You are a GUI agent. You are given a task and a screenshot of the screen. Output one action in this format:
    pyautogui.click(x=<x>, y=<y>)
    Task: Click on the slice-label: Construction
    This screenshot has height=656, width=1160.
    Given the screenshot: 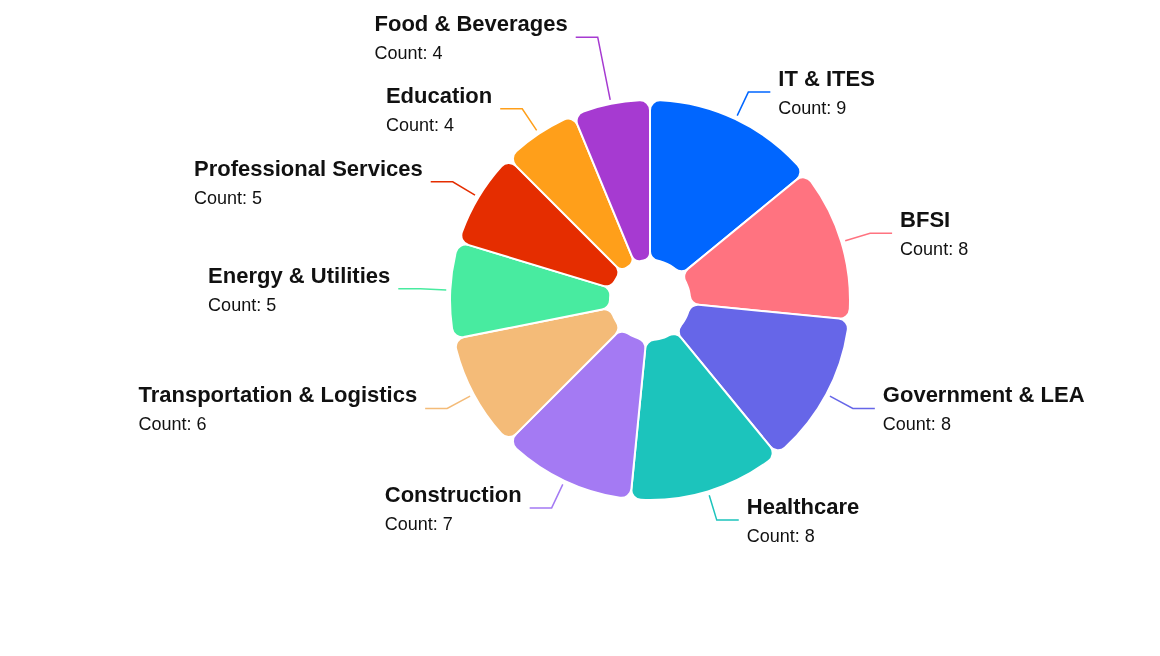 What is the action you would take?
    pyautogui.click(x=453, y=494)
    